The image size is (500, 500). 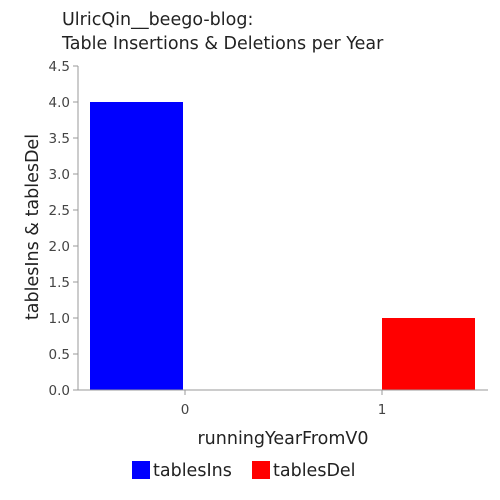 I want to click on y-tick-label: 0.5, so click(x=59, y=355).